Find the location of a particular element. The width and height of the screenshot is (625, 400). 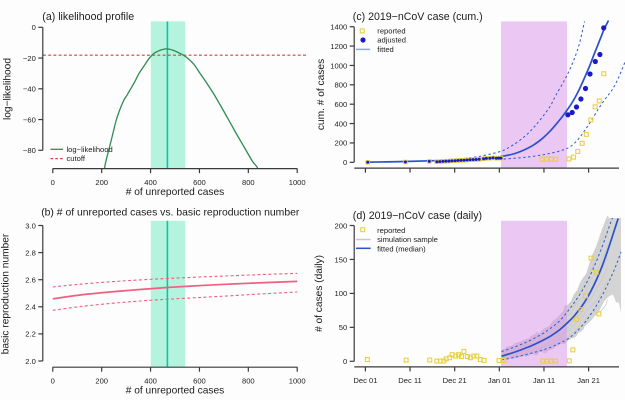

svg-text: cum. # of cases is located at coordinates (321, 94).